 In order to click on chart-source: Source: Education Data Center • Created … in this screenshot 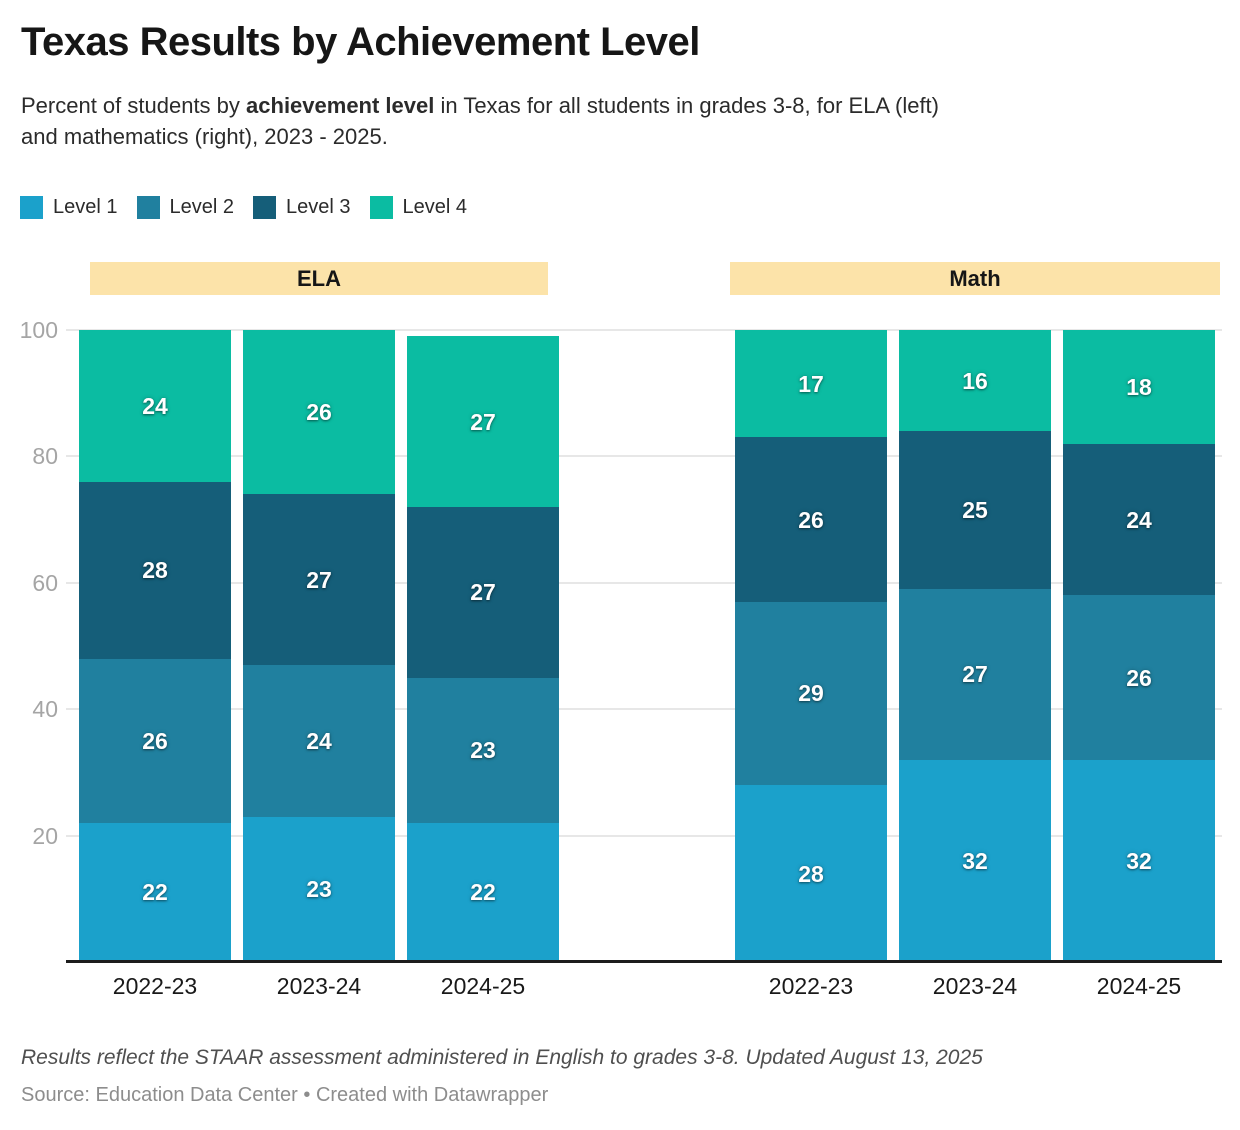, I will do `click(285, 1095)`.